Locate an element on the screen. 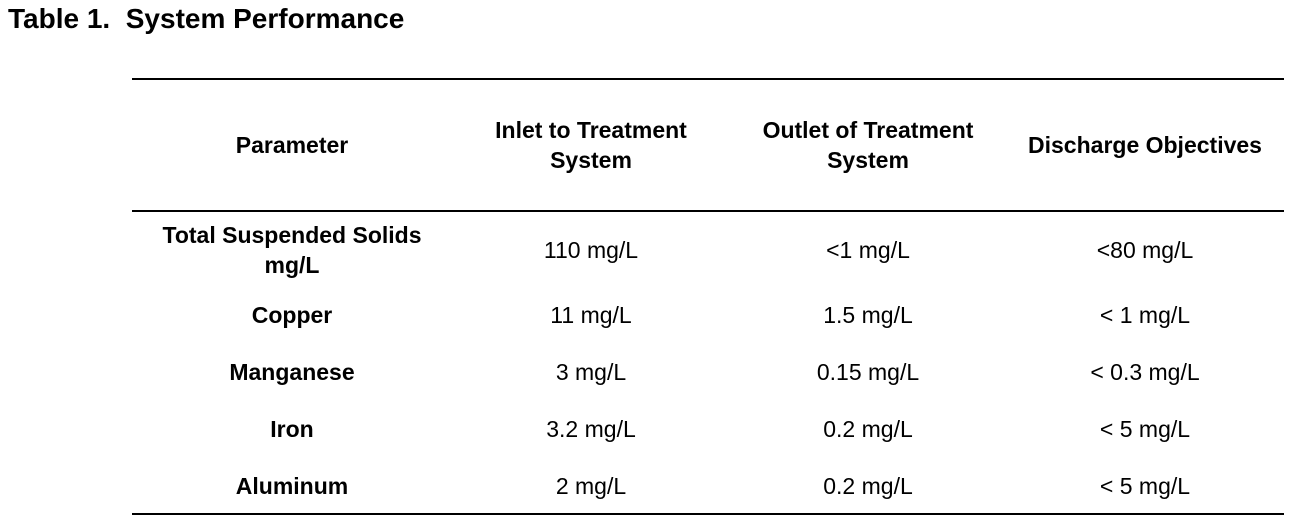 The image size is (1296, 524). cell-value: 0.15 mg/L is located at coordinates (868, 372).